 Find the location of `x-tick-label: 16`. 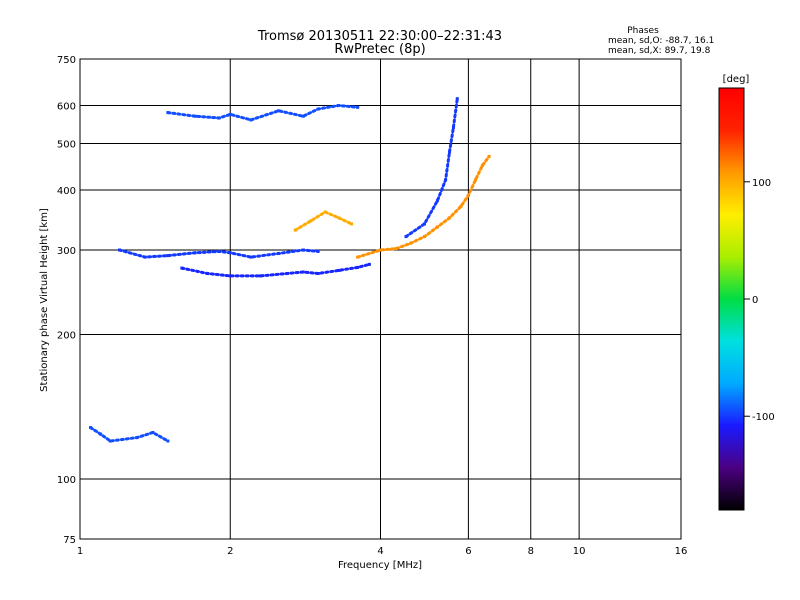

x-tick-label: 16 is located at coordinates (681, 551).